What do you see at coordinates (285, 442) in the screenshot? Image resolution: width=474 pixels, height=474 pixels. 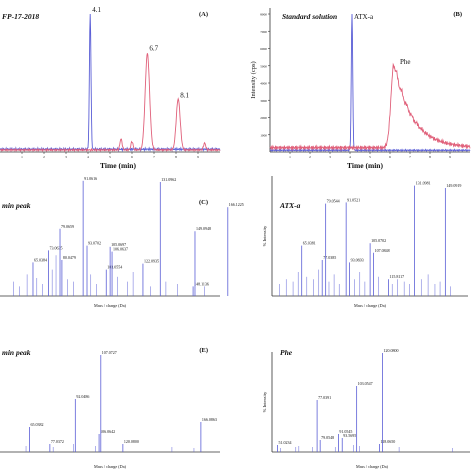 I see `peak-mz-label: 51.0234` at bounding box center [285, 442].